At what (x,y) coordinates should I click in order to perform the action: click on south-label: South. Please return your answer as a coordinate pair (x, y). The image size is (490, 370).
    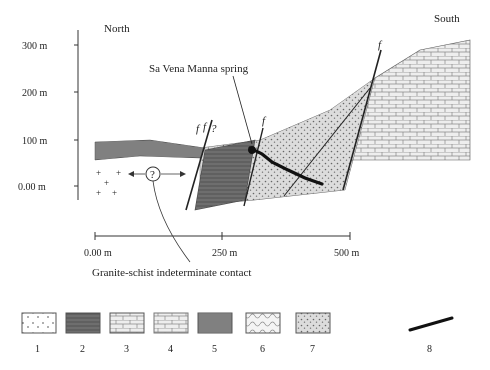
    Looking at the image, I should click on (447, 19).